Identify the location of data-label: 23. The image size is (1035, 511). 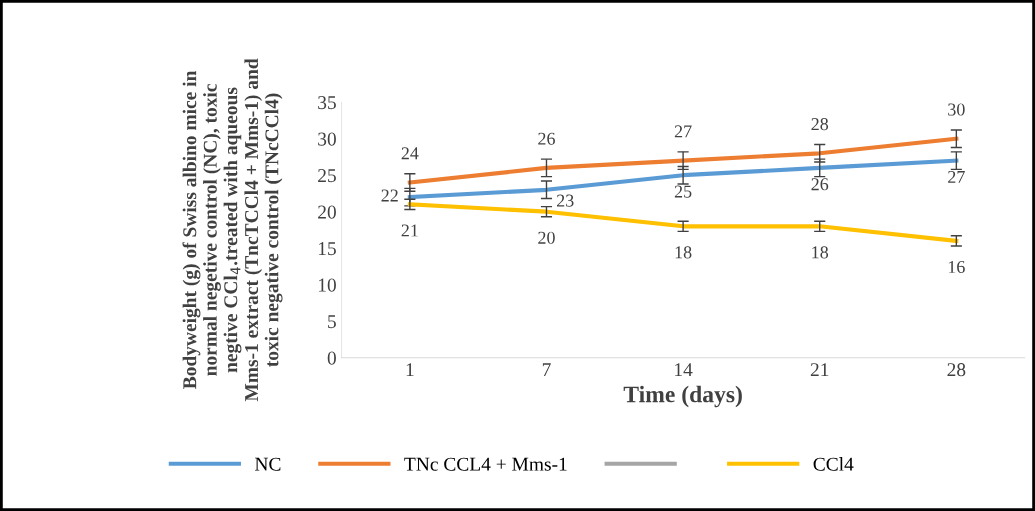
(565, 200).